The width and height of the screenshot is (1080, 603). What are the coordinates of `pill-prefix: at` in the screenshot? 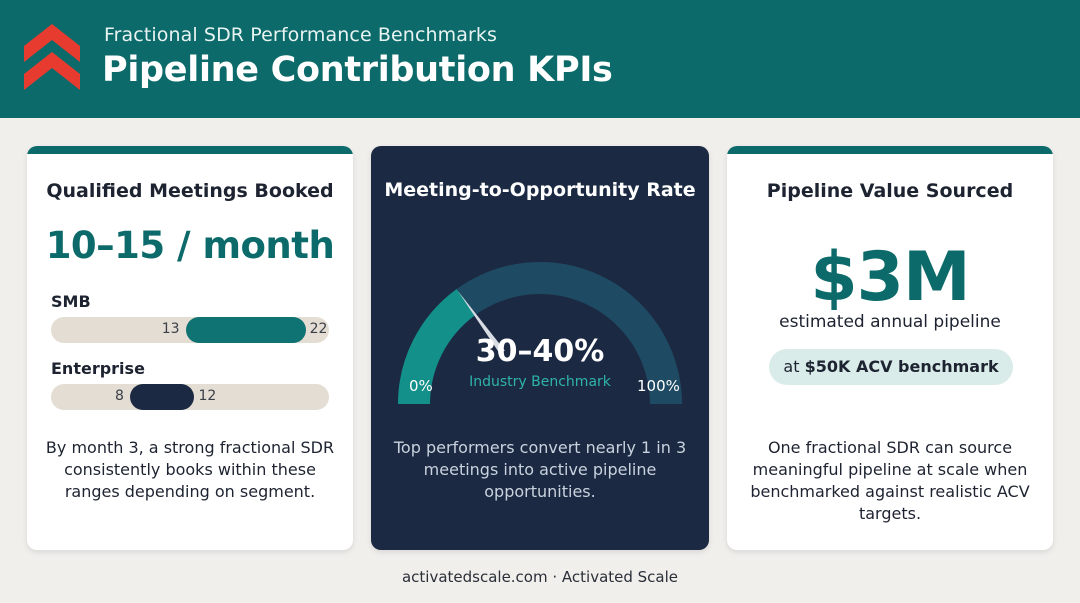 It's located at (794, 366).